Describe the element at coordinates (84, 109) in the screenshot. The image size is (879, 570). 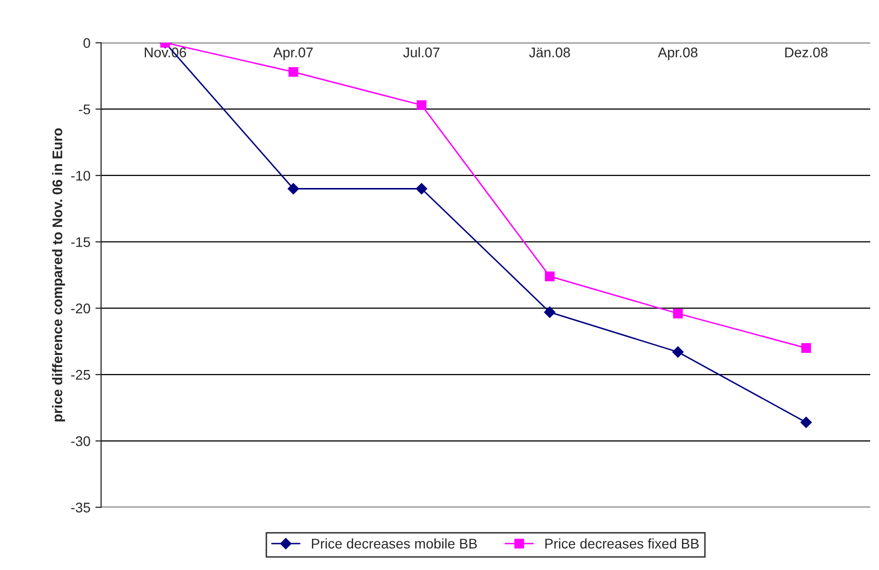
I see `y-tick-label: -5` at that location.